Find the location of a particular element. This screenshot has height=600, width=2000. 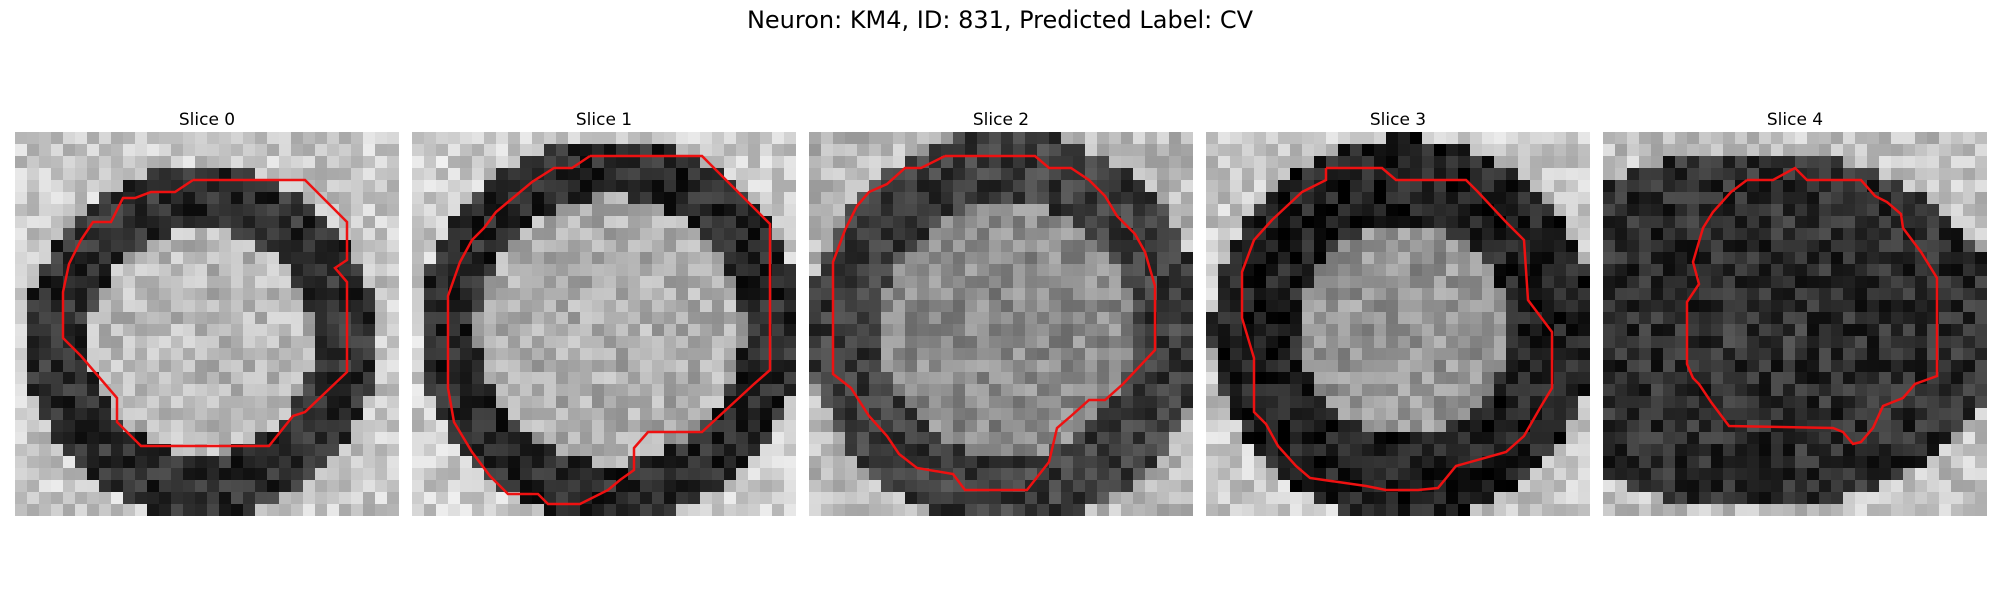

slice-title-0: Slice 0 is located at coordinates (207, 120).